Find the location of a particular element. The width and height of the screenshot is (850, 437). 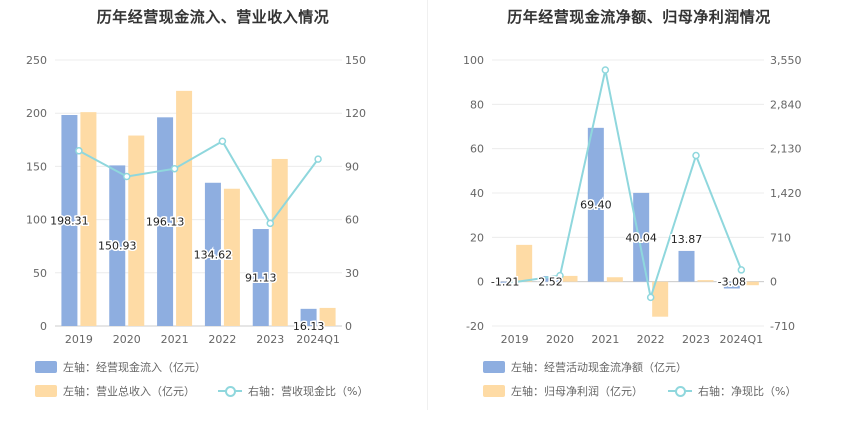

y-right-tick-label: 2,130 is located at coordinates (786, 149).